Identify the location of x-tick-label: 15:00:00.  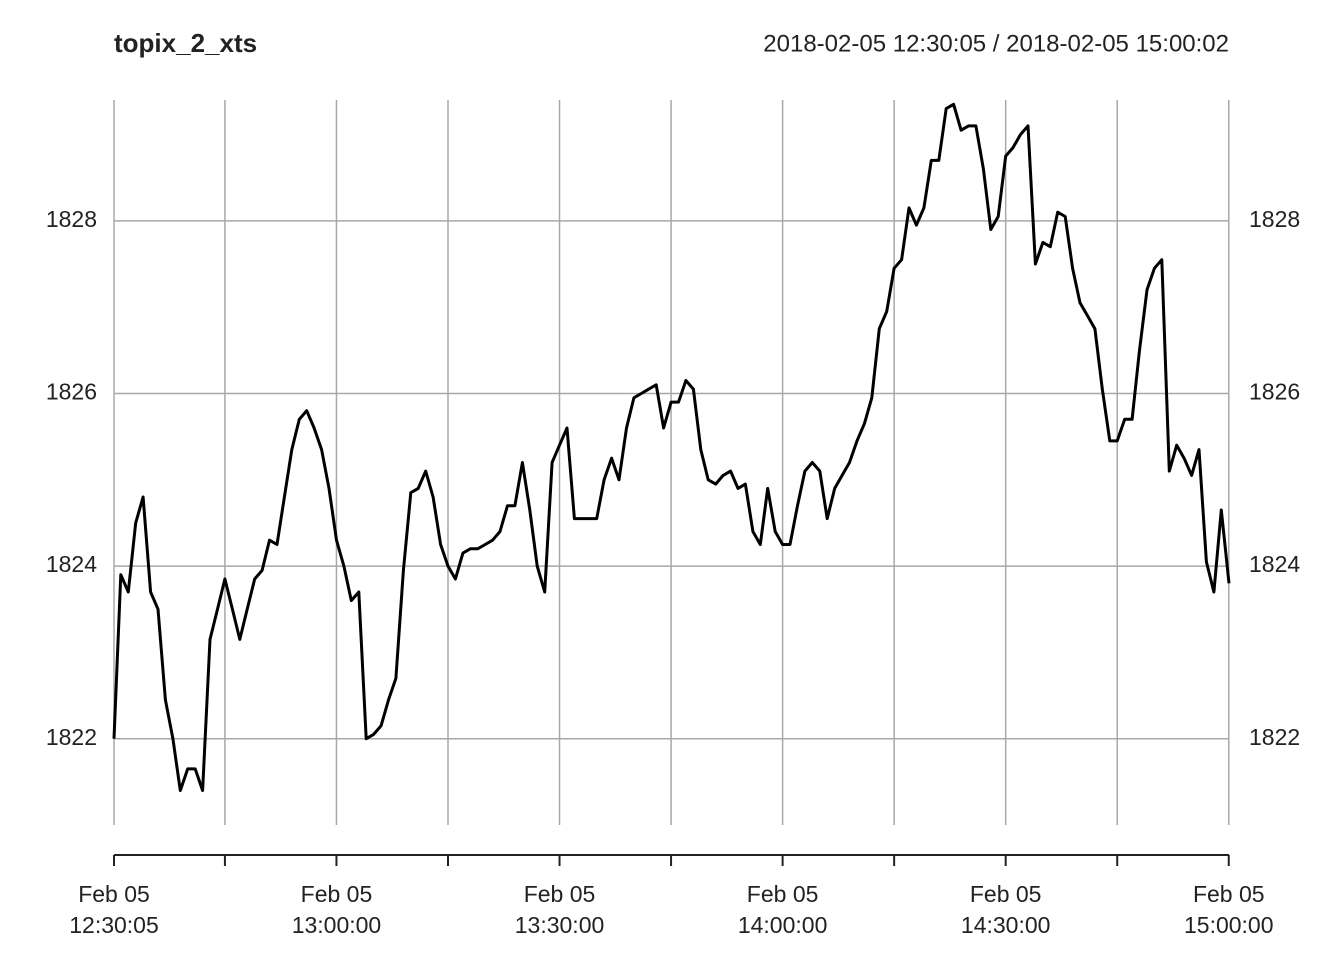
(1229, 925).